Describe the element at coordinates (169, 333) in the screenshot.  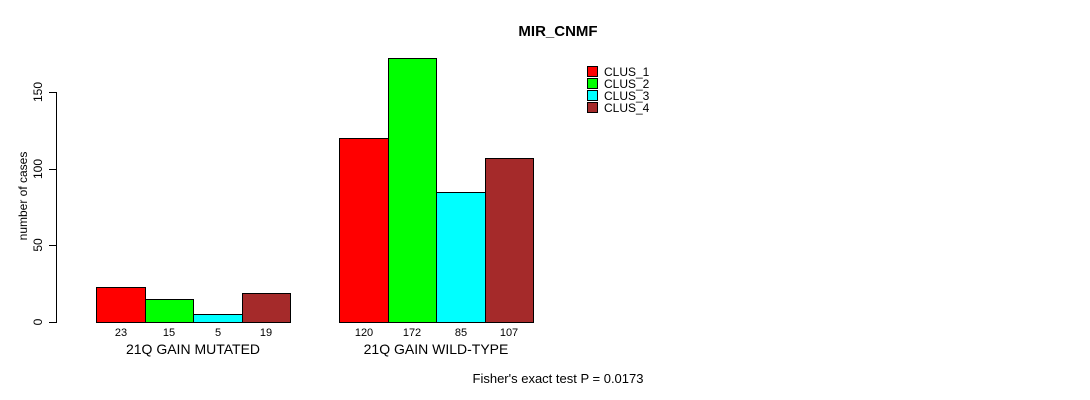
I see `bar-value-label: 15` at that location.